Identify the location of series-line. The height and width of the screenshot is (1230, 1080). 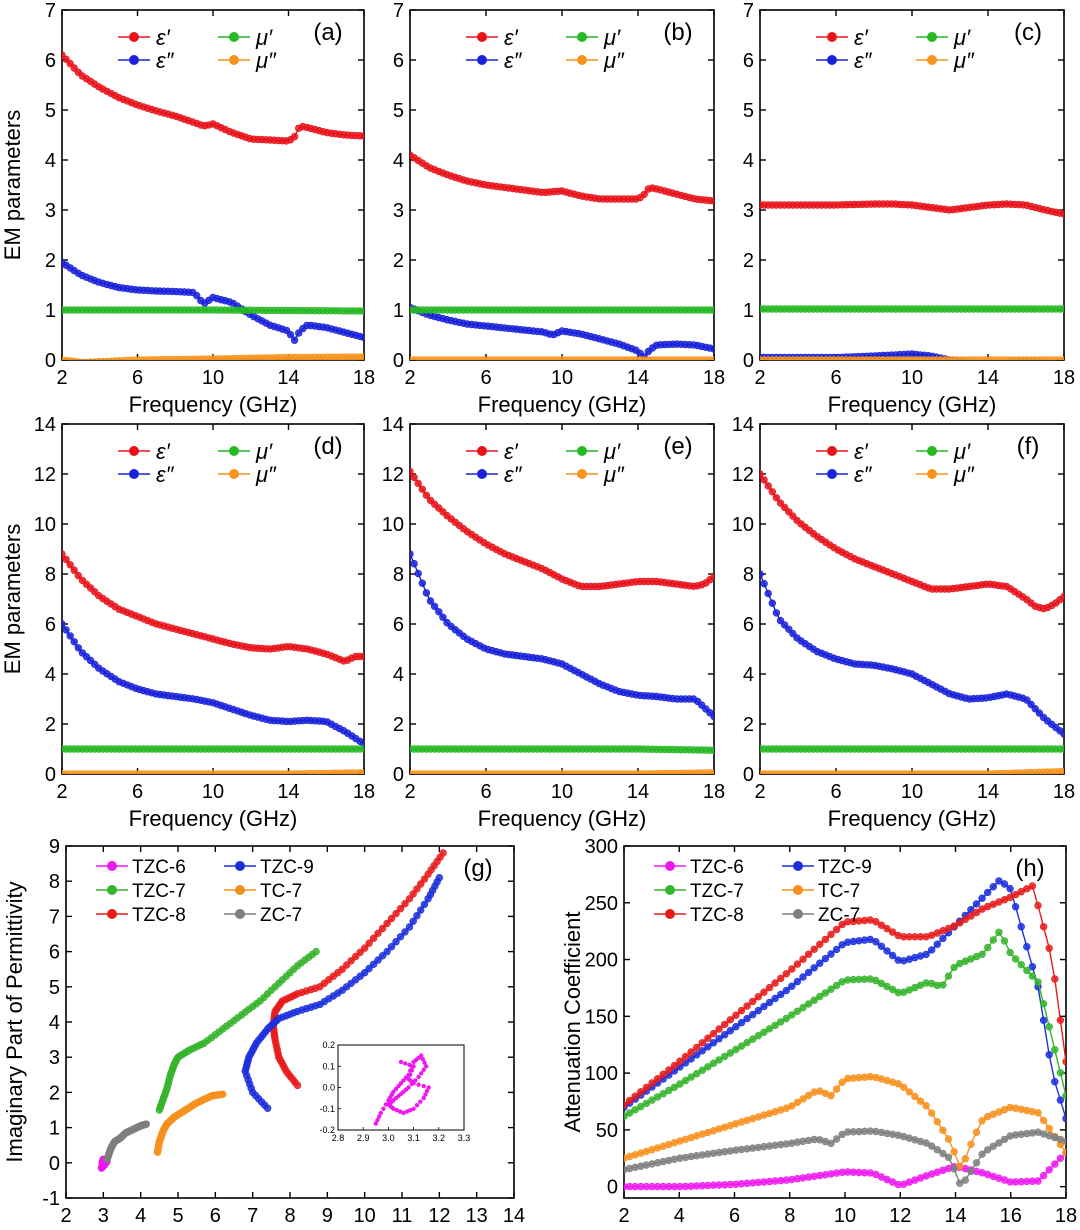
(845, 1024).